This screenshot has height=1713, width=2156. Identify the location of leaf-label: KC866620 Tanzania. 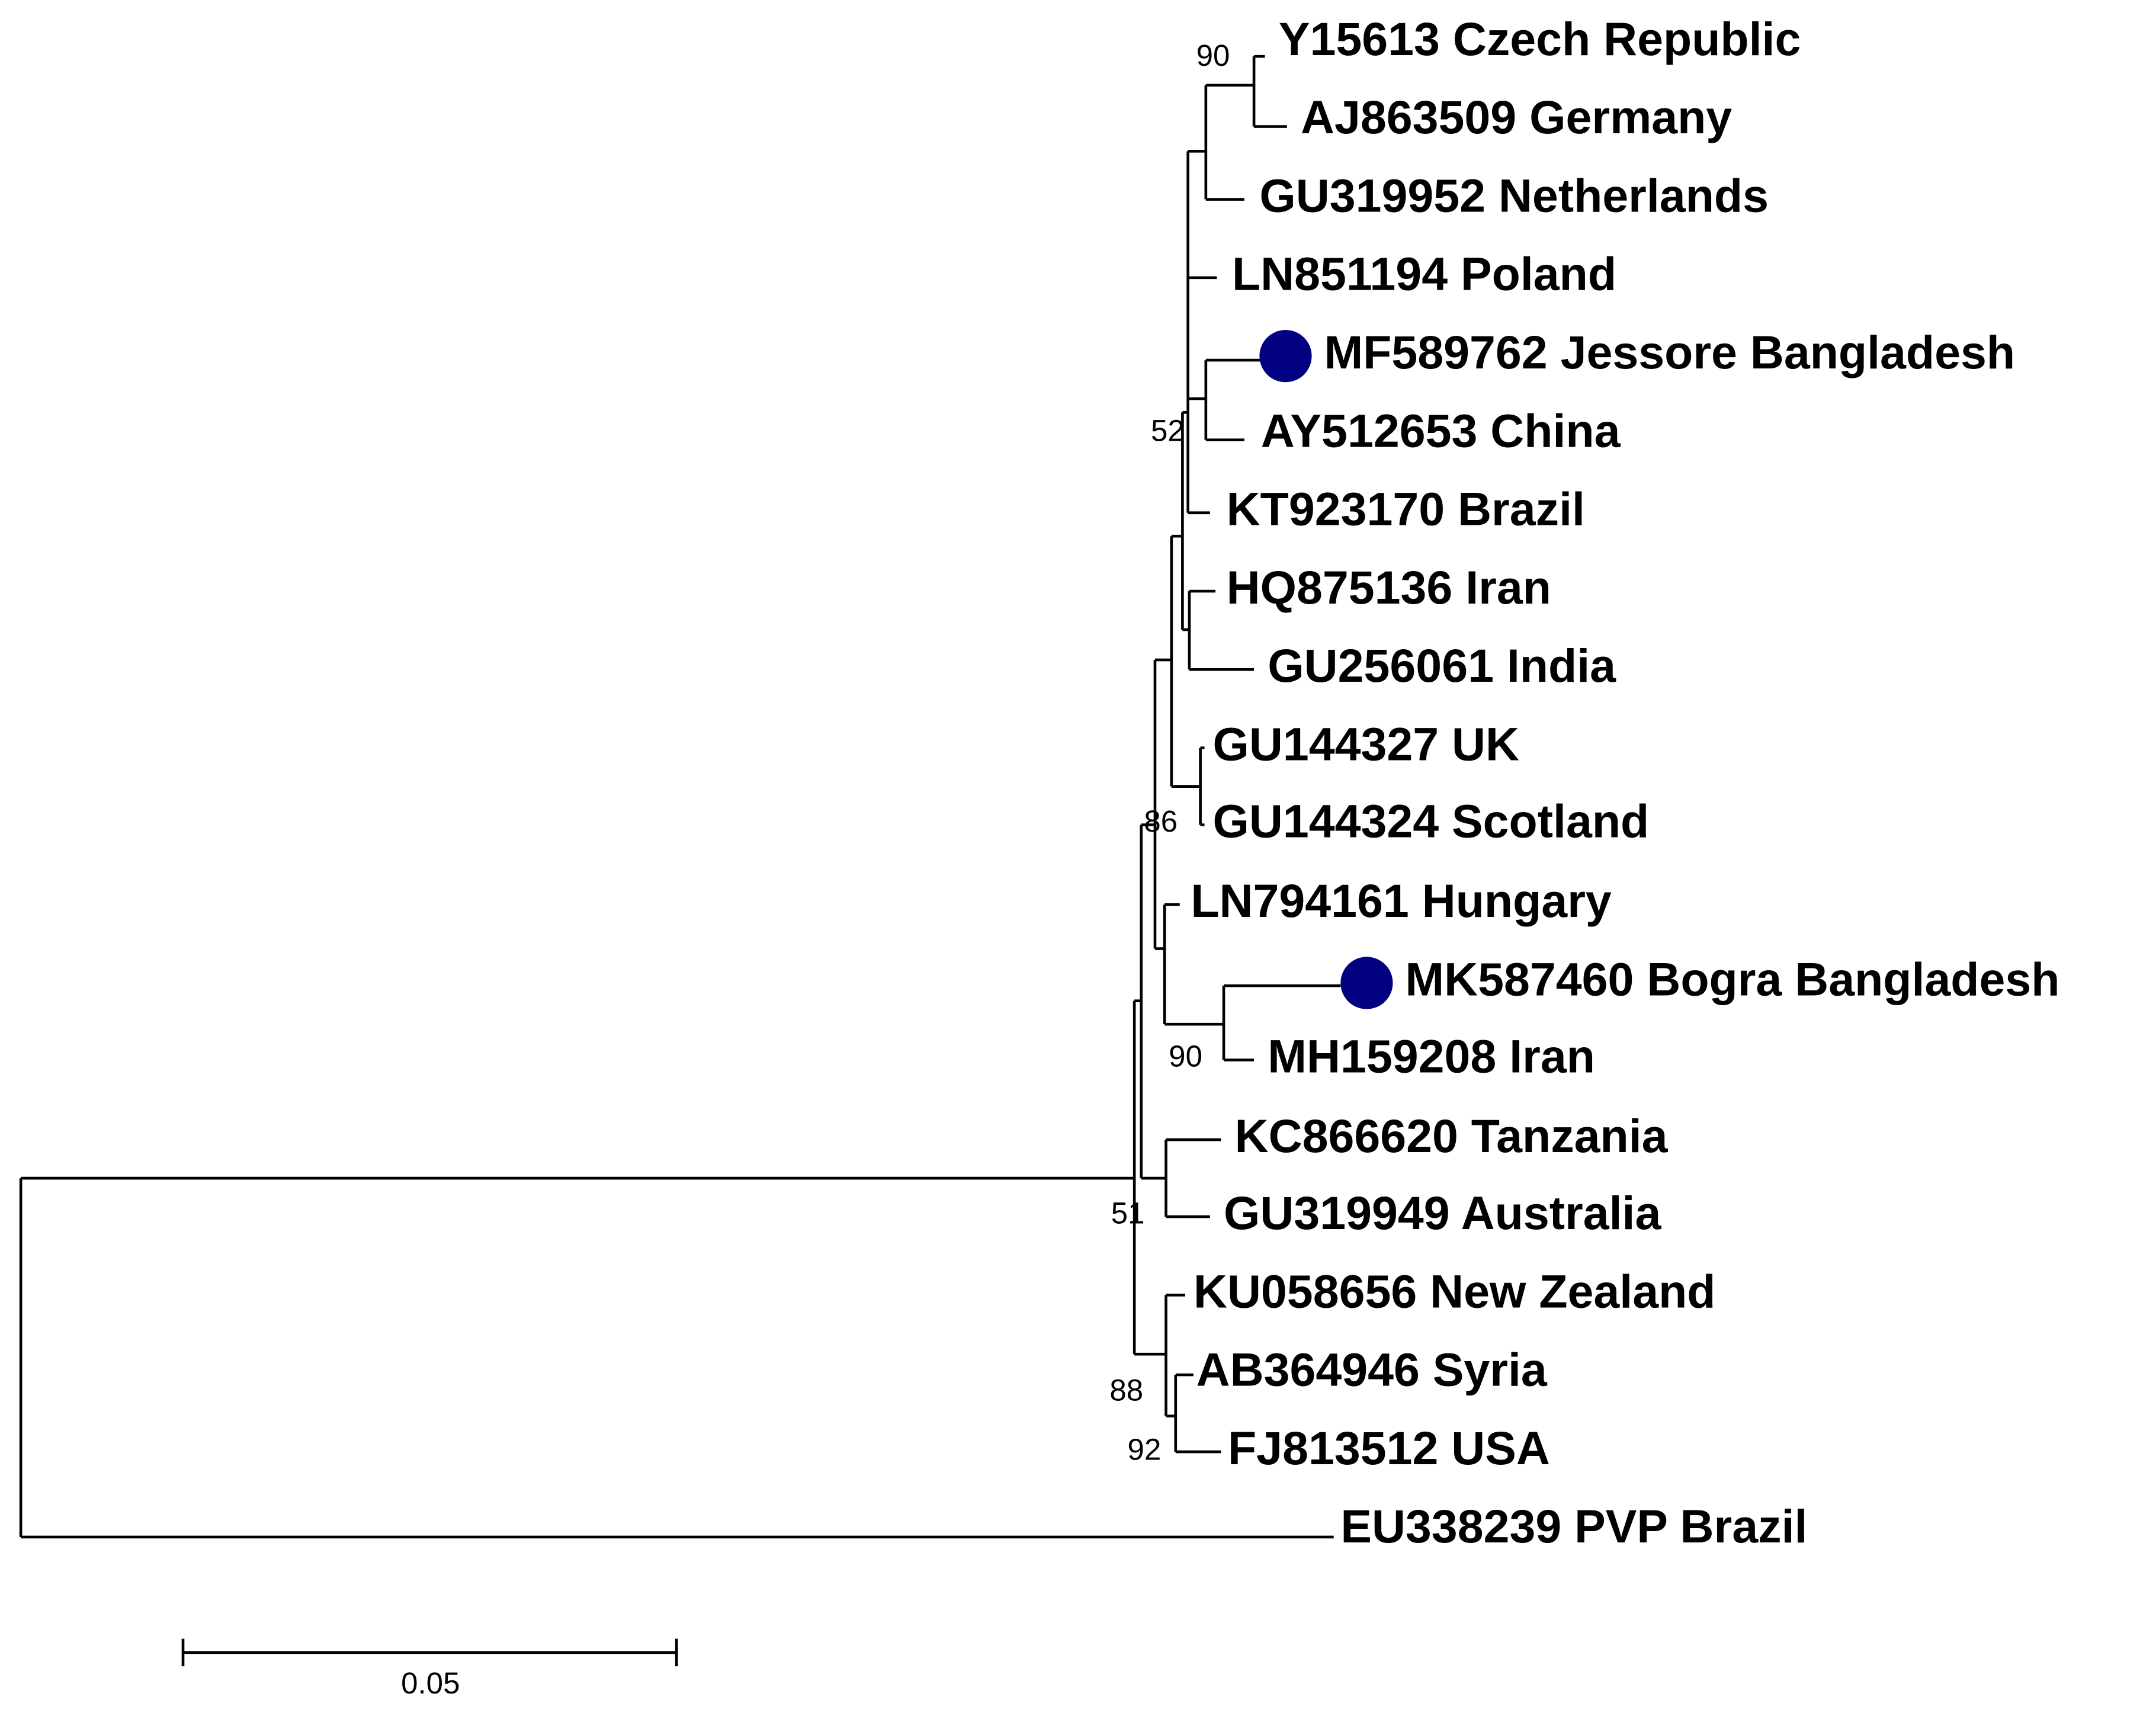
(1452, 1136).